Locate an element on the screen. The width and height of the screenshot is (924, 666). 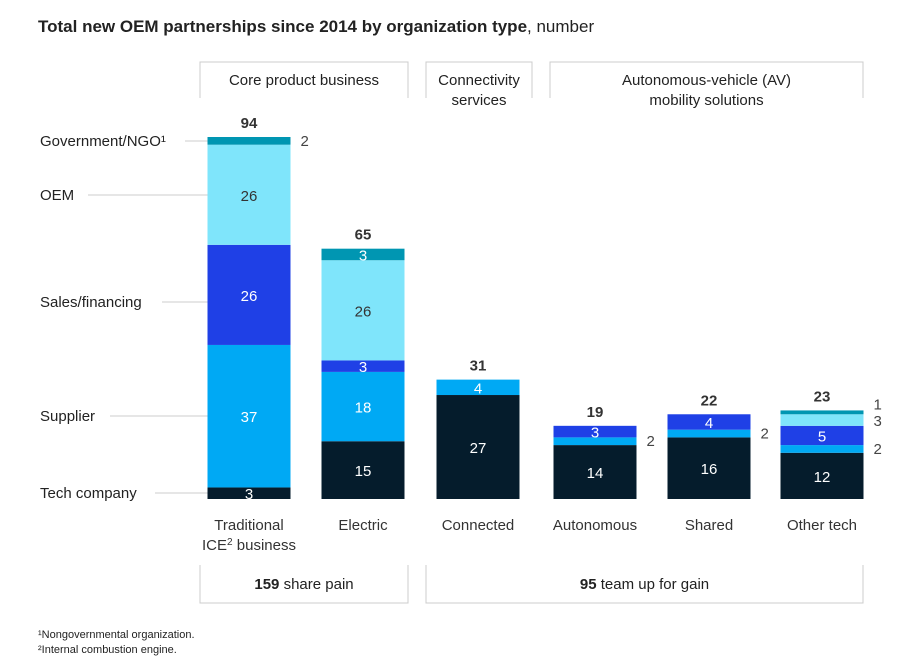
segment-label: 27 is located at coordinates (478, 448).